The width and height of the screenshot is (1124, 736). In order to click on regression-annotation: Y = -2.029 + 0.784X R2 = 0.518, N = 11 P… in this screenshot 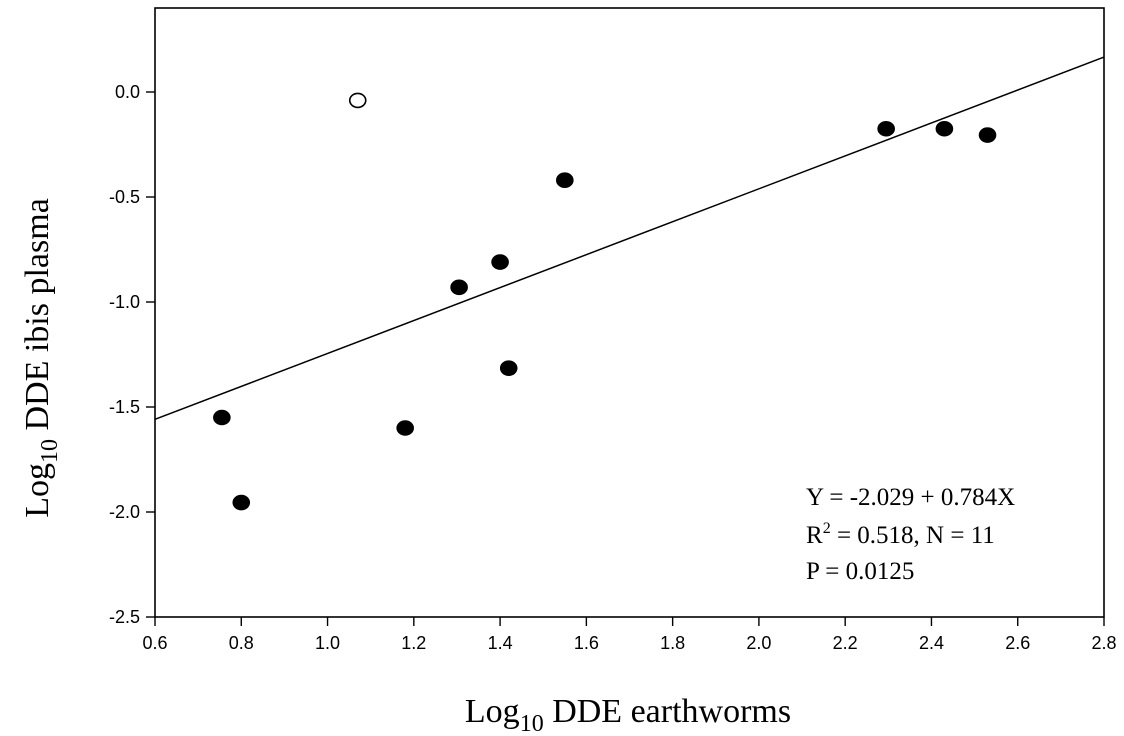, I will do `click(910, 534)`.